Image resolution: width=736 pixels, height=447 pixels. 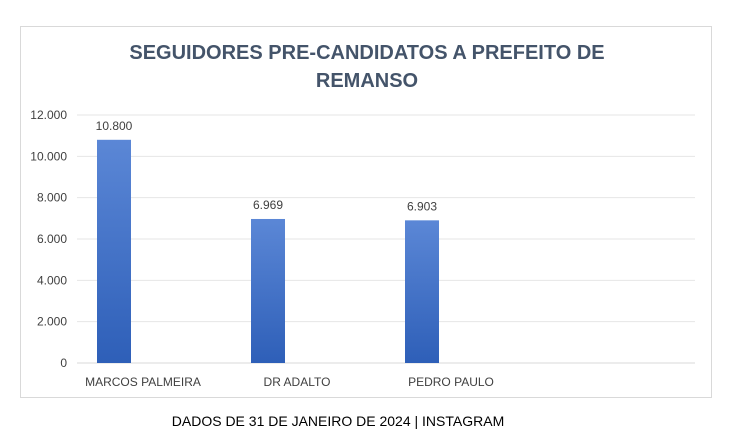 What do you see at coordinates (267, 166) in the screenshot?
I see `data-labels: 10.800 6.969 6.903` at bounding box center [267, 166].